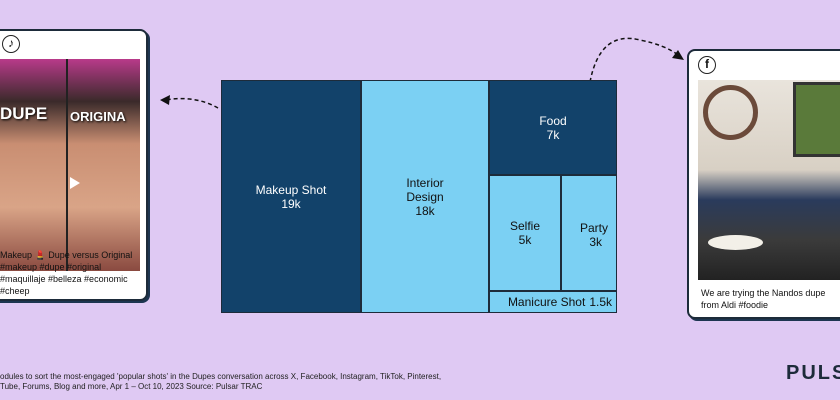 The image size is (840, 400). I want to click on image-text-original: ORIGINA, so click(98, 116).